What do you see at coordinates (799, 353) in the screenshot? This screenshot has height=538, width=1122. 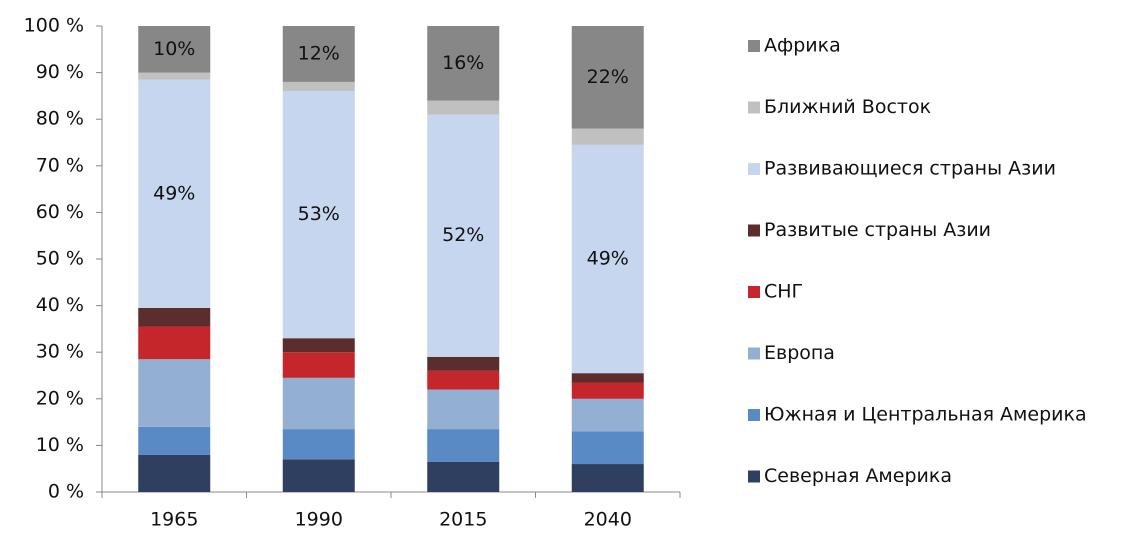 I see `legend-label: Европа` at bounding box center [799, 353].